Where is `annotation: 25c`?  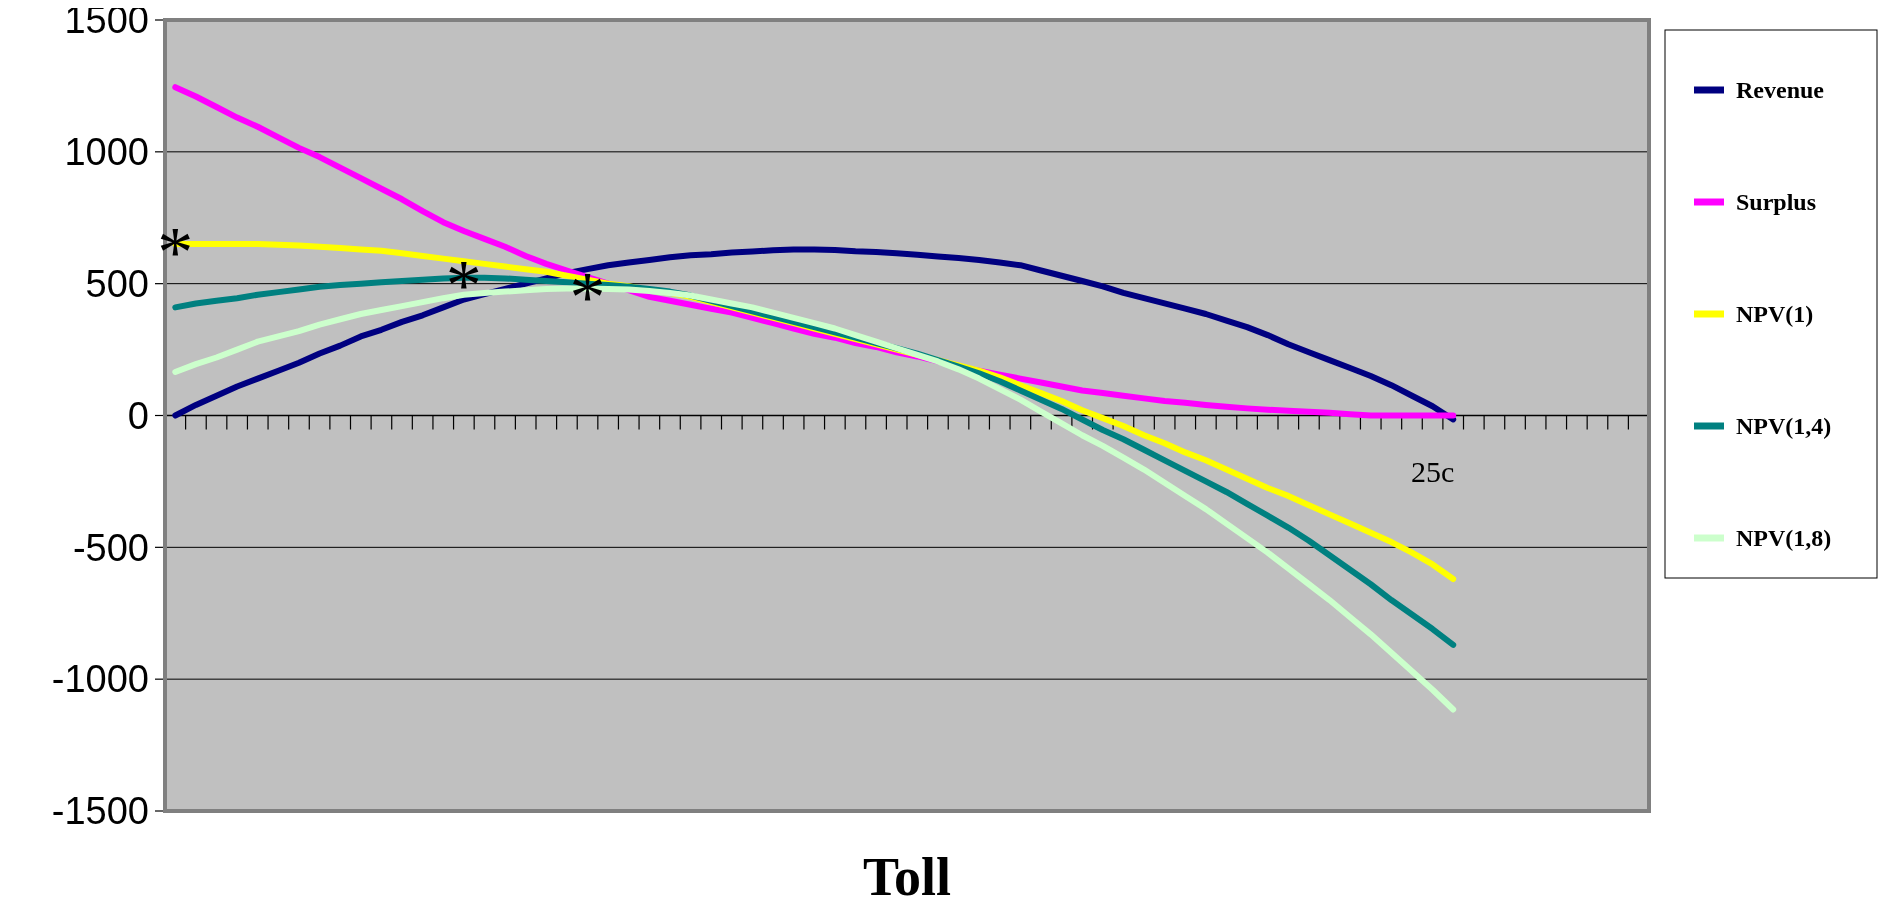 annotation: 25c is located at coordinates (1432, 471).